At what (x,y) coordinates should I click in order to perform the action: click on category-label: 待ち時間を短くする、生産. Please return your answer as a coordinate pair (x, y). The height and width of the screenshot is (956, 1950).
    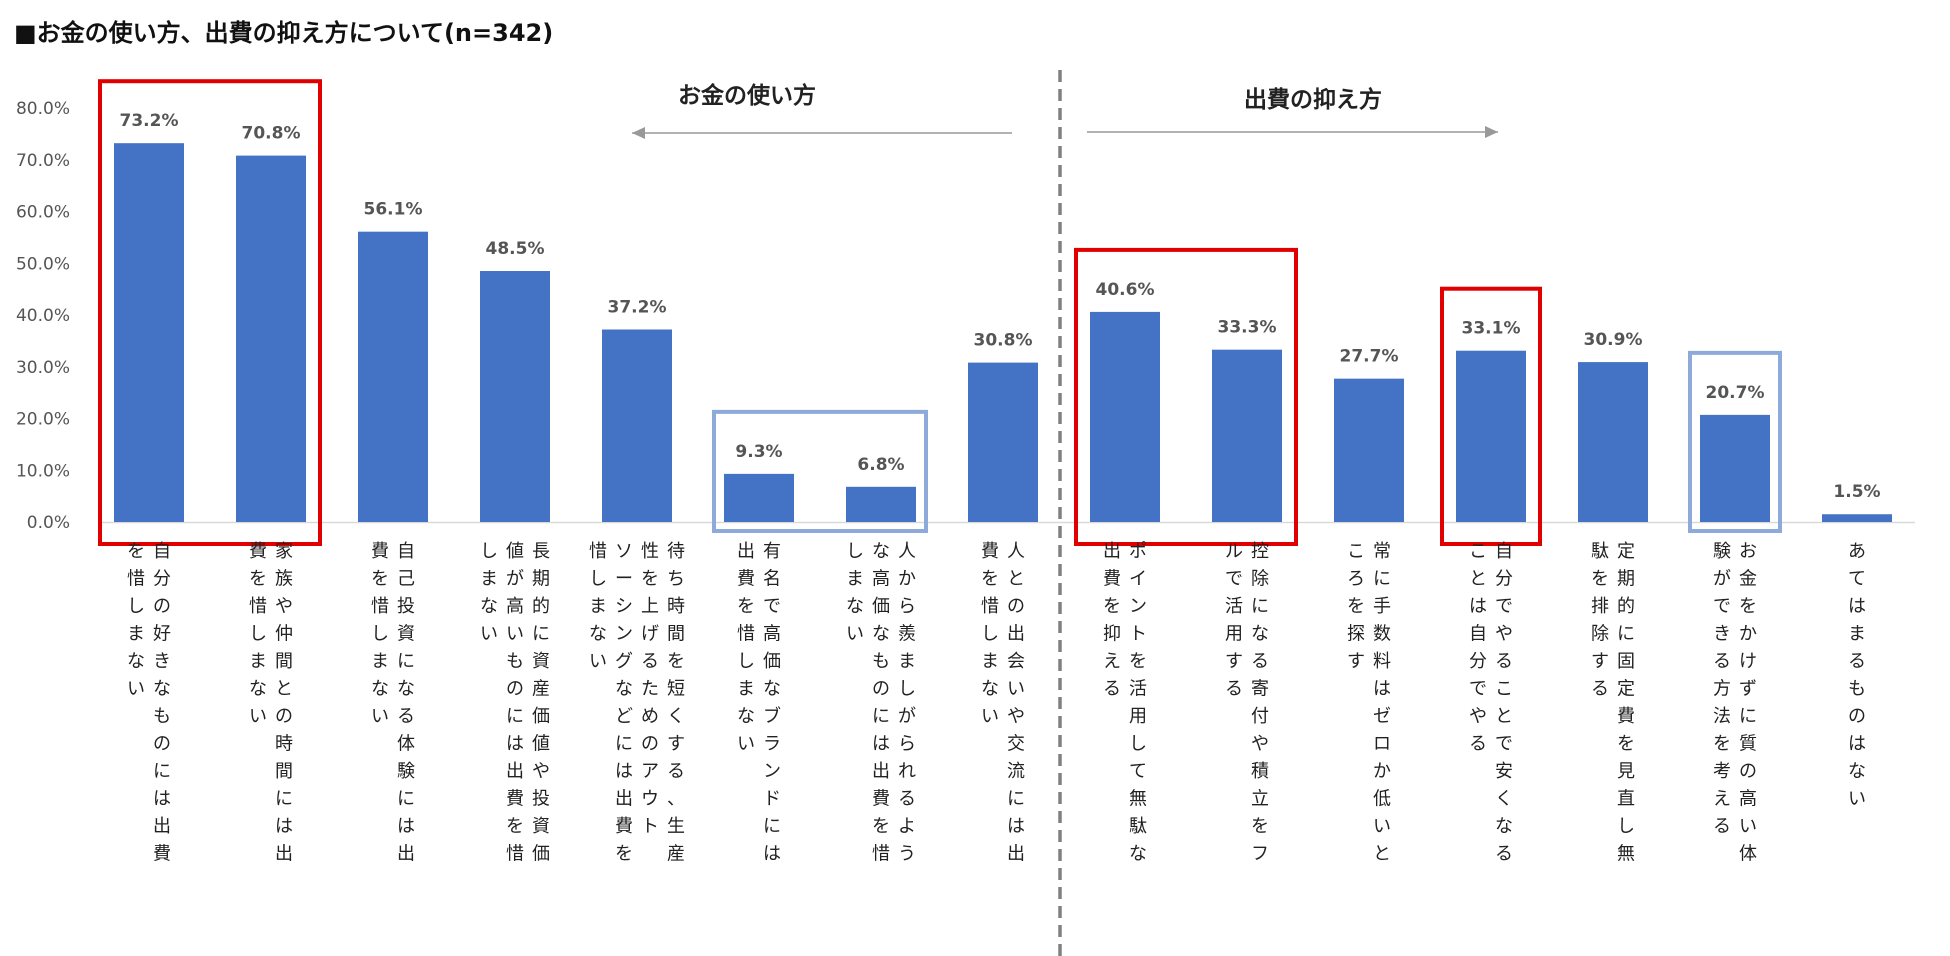
    Looking at the image, I should click on (676, 703).